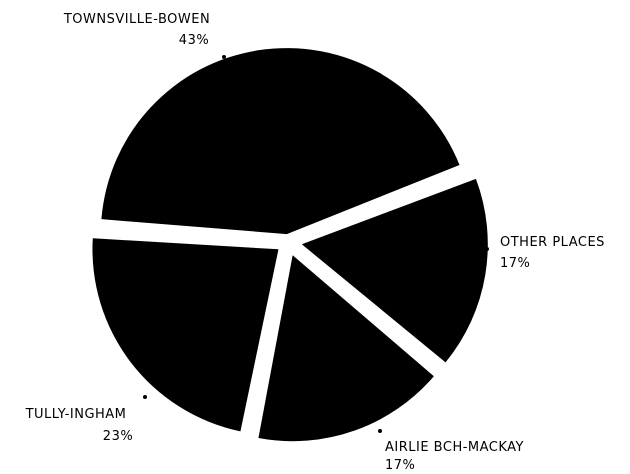 The height and width of the screenshot is (474, 630). Describe the element at coordinates (145, 397) in the screenshot. I see `slice-marker-tully-ingham` at that location.